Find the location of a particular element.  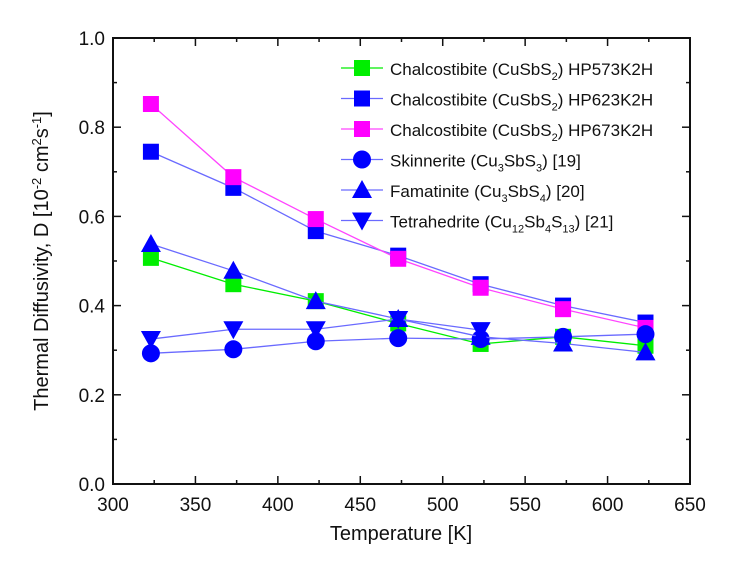

legend-label: Famatinite (Cu3SbS4) [20] is located at coordinates (487, 193).